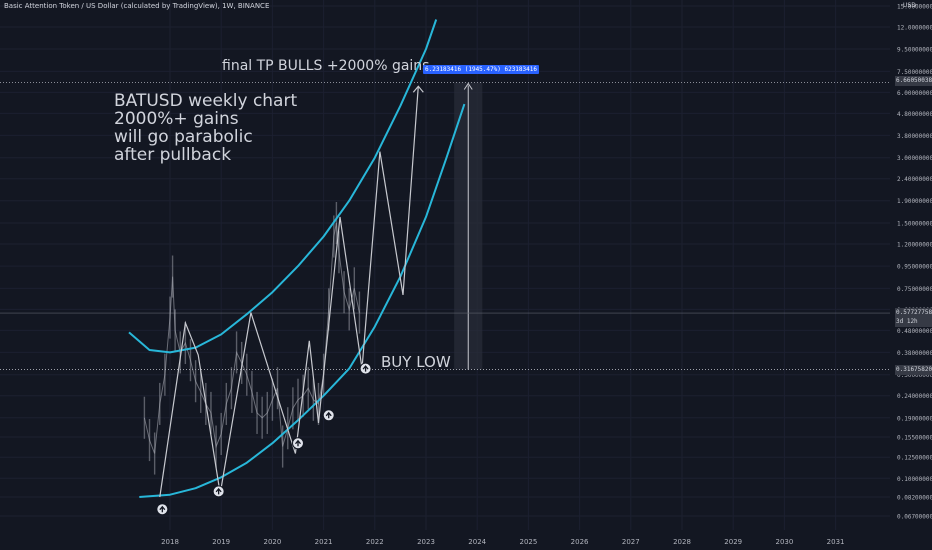 Image resolution: width=932 pixels, height=550 pixels. I want to click on currency-label: USD, so click(909, 5).